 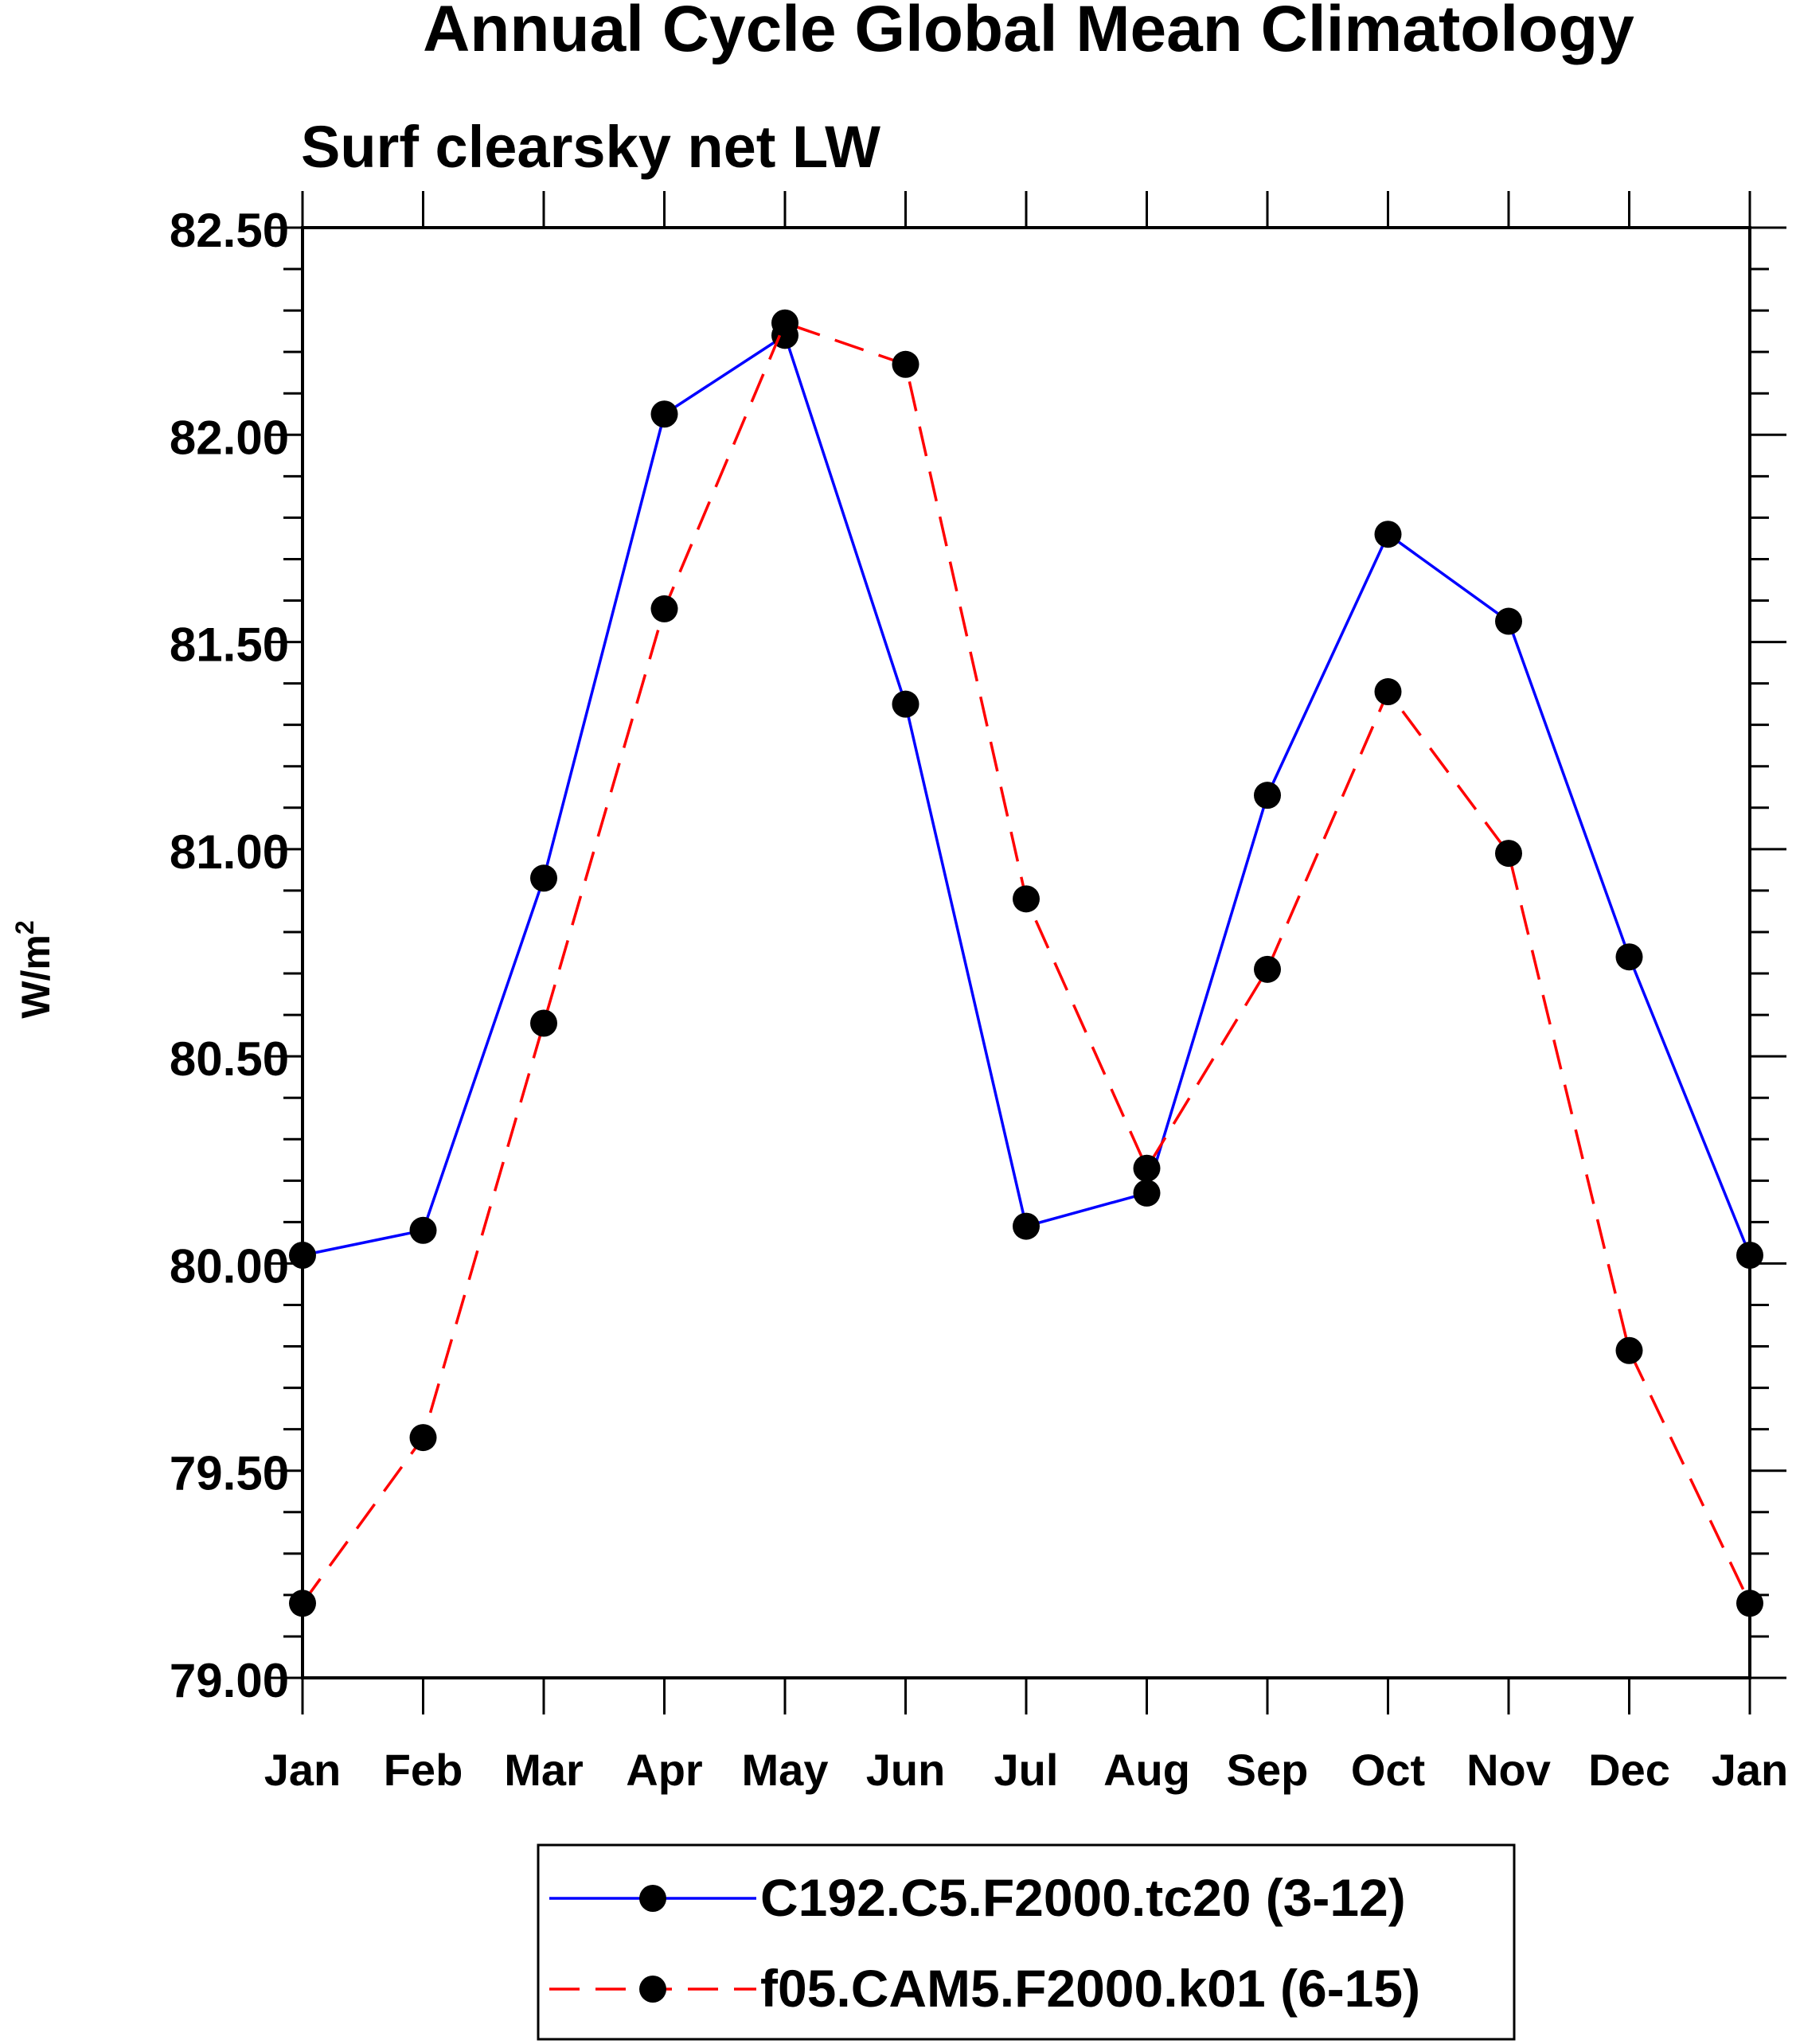 What do you see at coordinates (229, 1680) in the screenshot?
I see `y-tick-label: 79.00` at bounding box center [229, 1680].